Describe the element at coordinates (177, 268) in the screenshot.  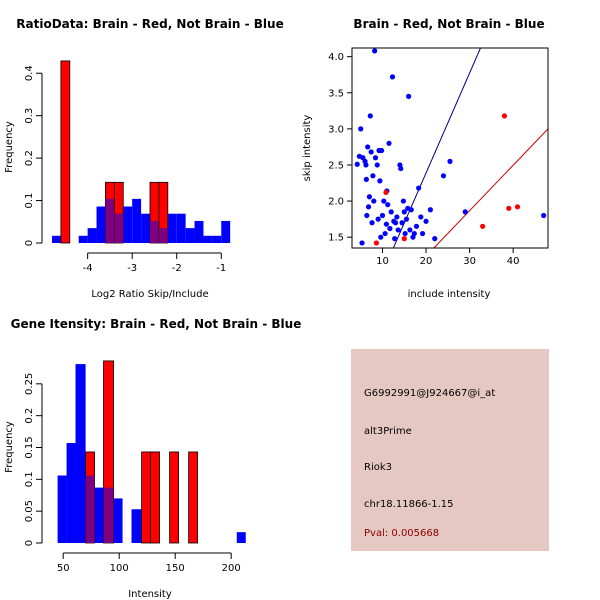
I see `ratio-x-tick-label-2: -2` at that location.